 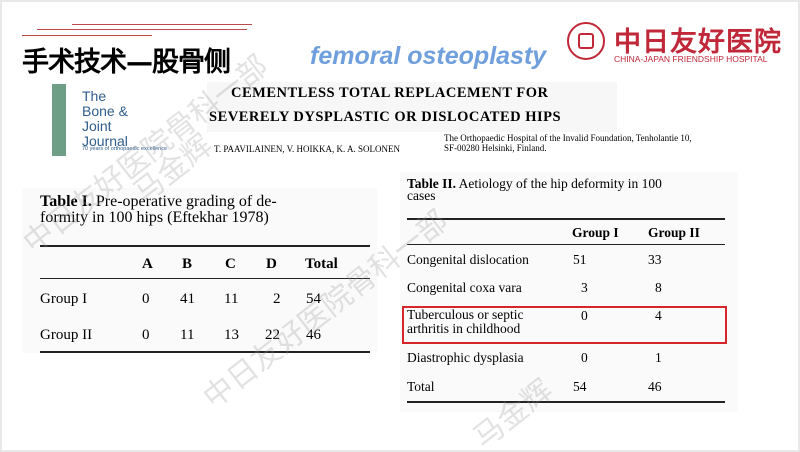 What do you see at coordinates (147, 264) in the screenshot?
I see `column-header: A` at bounding box center [147, 264].